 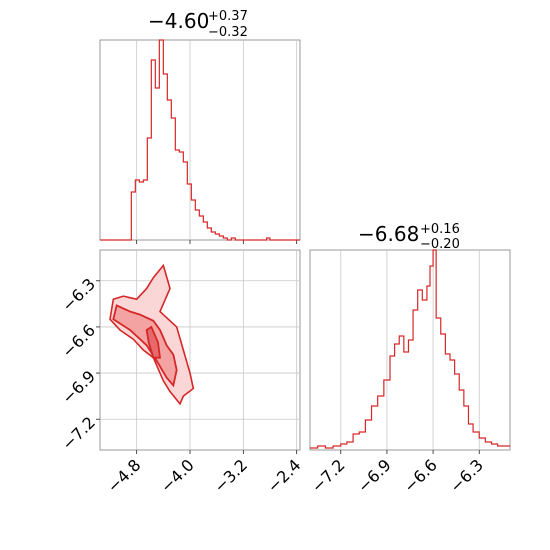 I want to click on bl-xtick-2: −3.2, so click(x=230, y=475).